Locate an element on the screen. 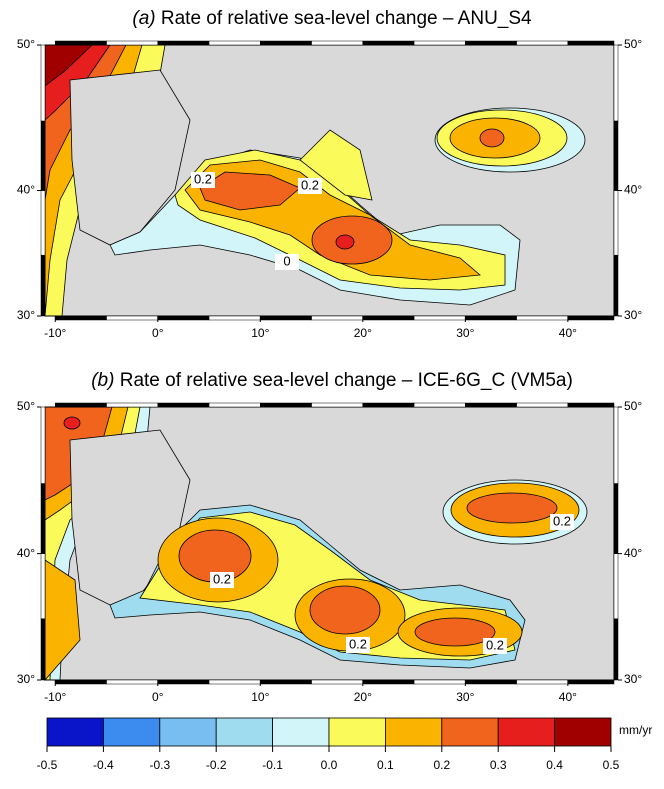 The height and width of the screenshot is (789, 664). colorbar-label: -0.2 is located at coordinates (216, 765).